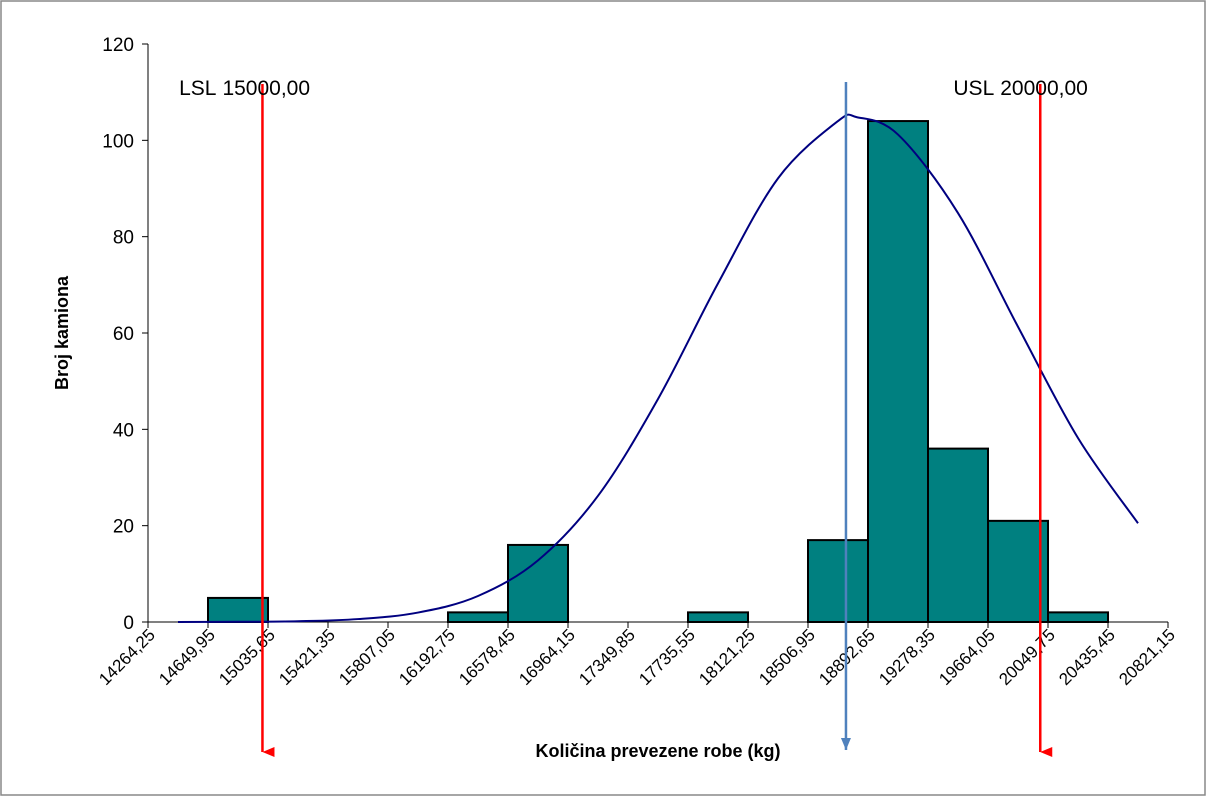 Image resolution: width=1206 pixels, height=796 pixels. I want to click on spec-limit-name: LSL, so click(197, 88).